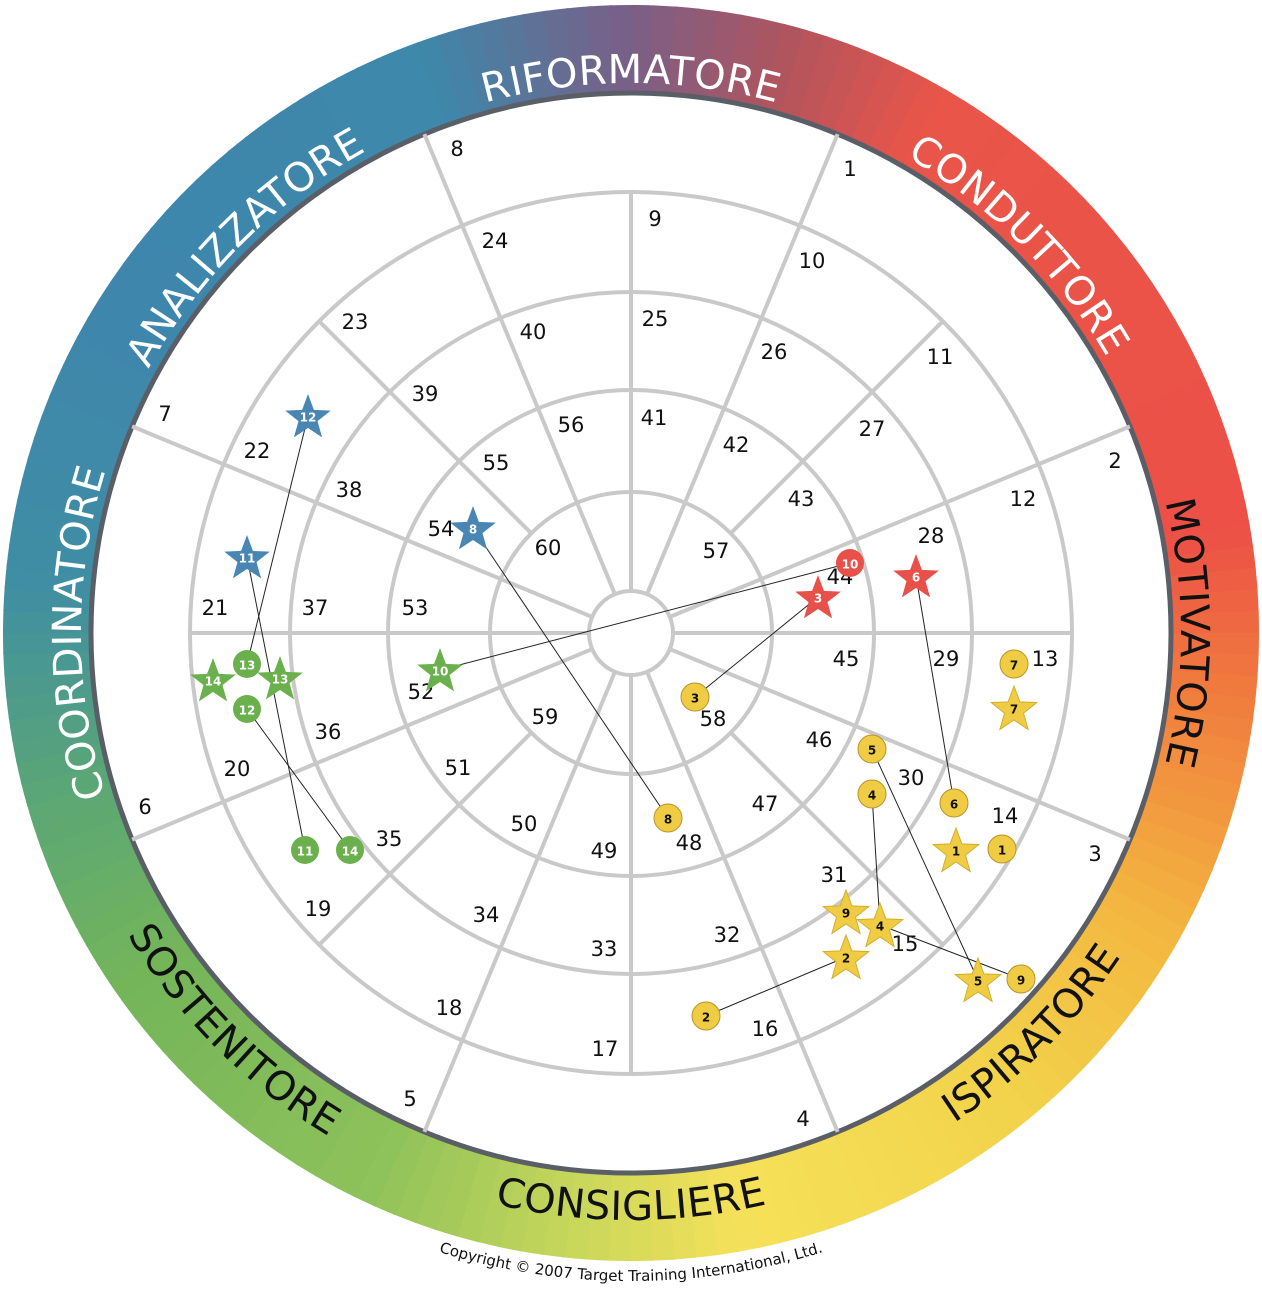  What do you see at coordinates (872, 794) in the screenshot?
I see `marker: 4` at bounding box center [872, 794].